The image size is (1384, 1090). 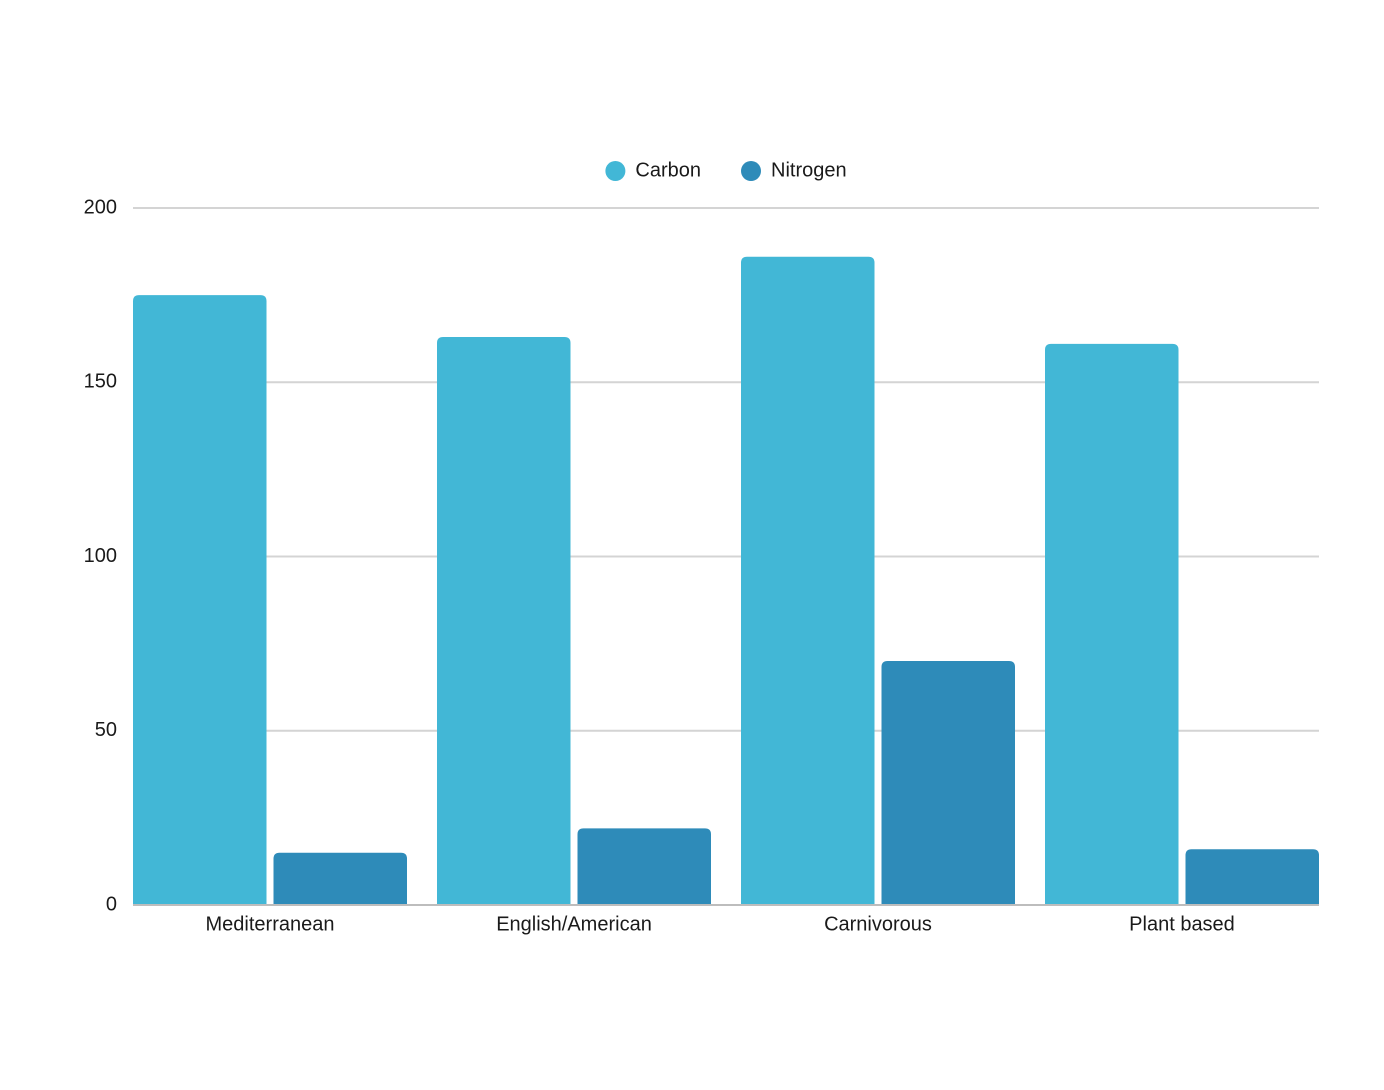 I want to click on y-tick-label: 0, so click(x=111, y=904).